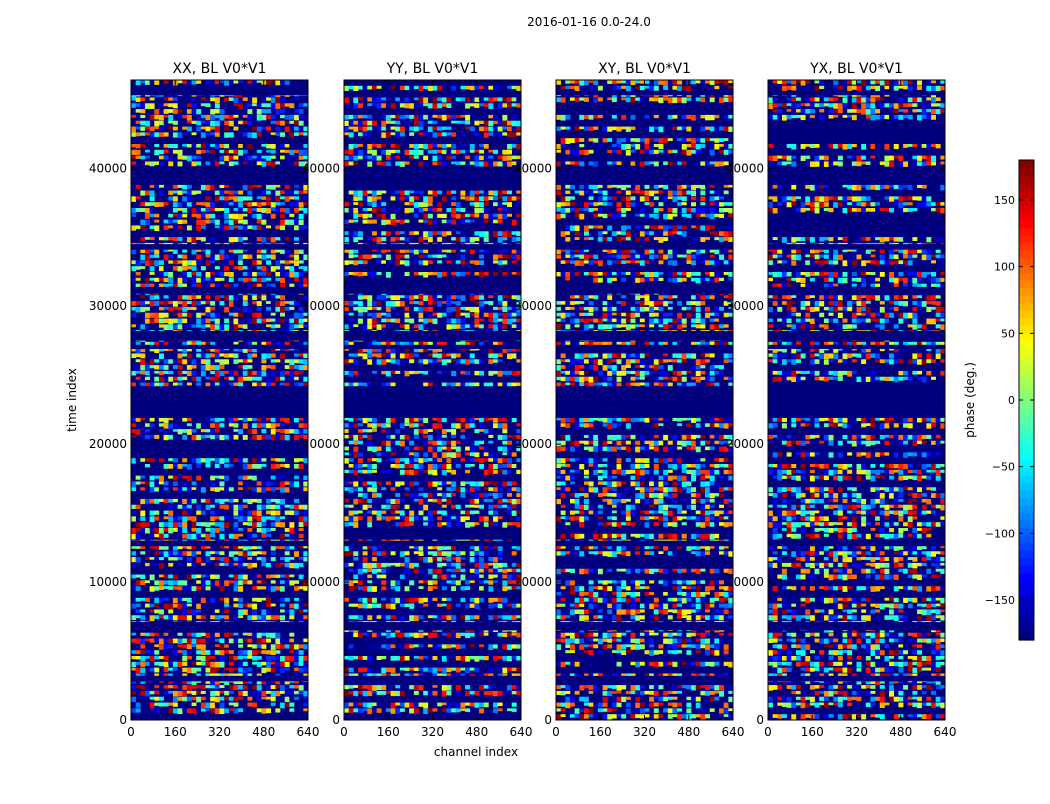 This screenshot has width=1050, height=804. I want to click on panel-title: YY, BL V0*V1, so click(432, 69).